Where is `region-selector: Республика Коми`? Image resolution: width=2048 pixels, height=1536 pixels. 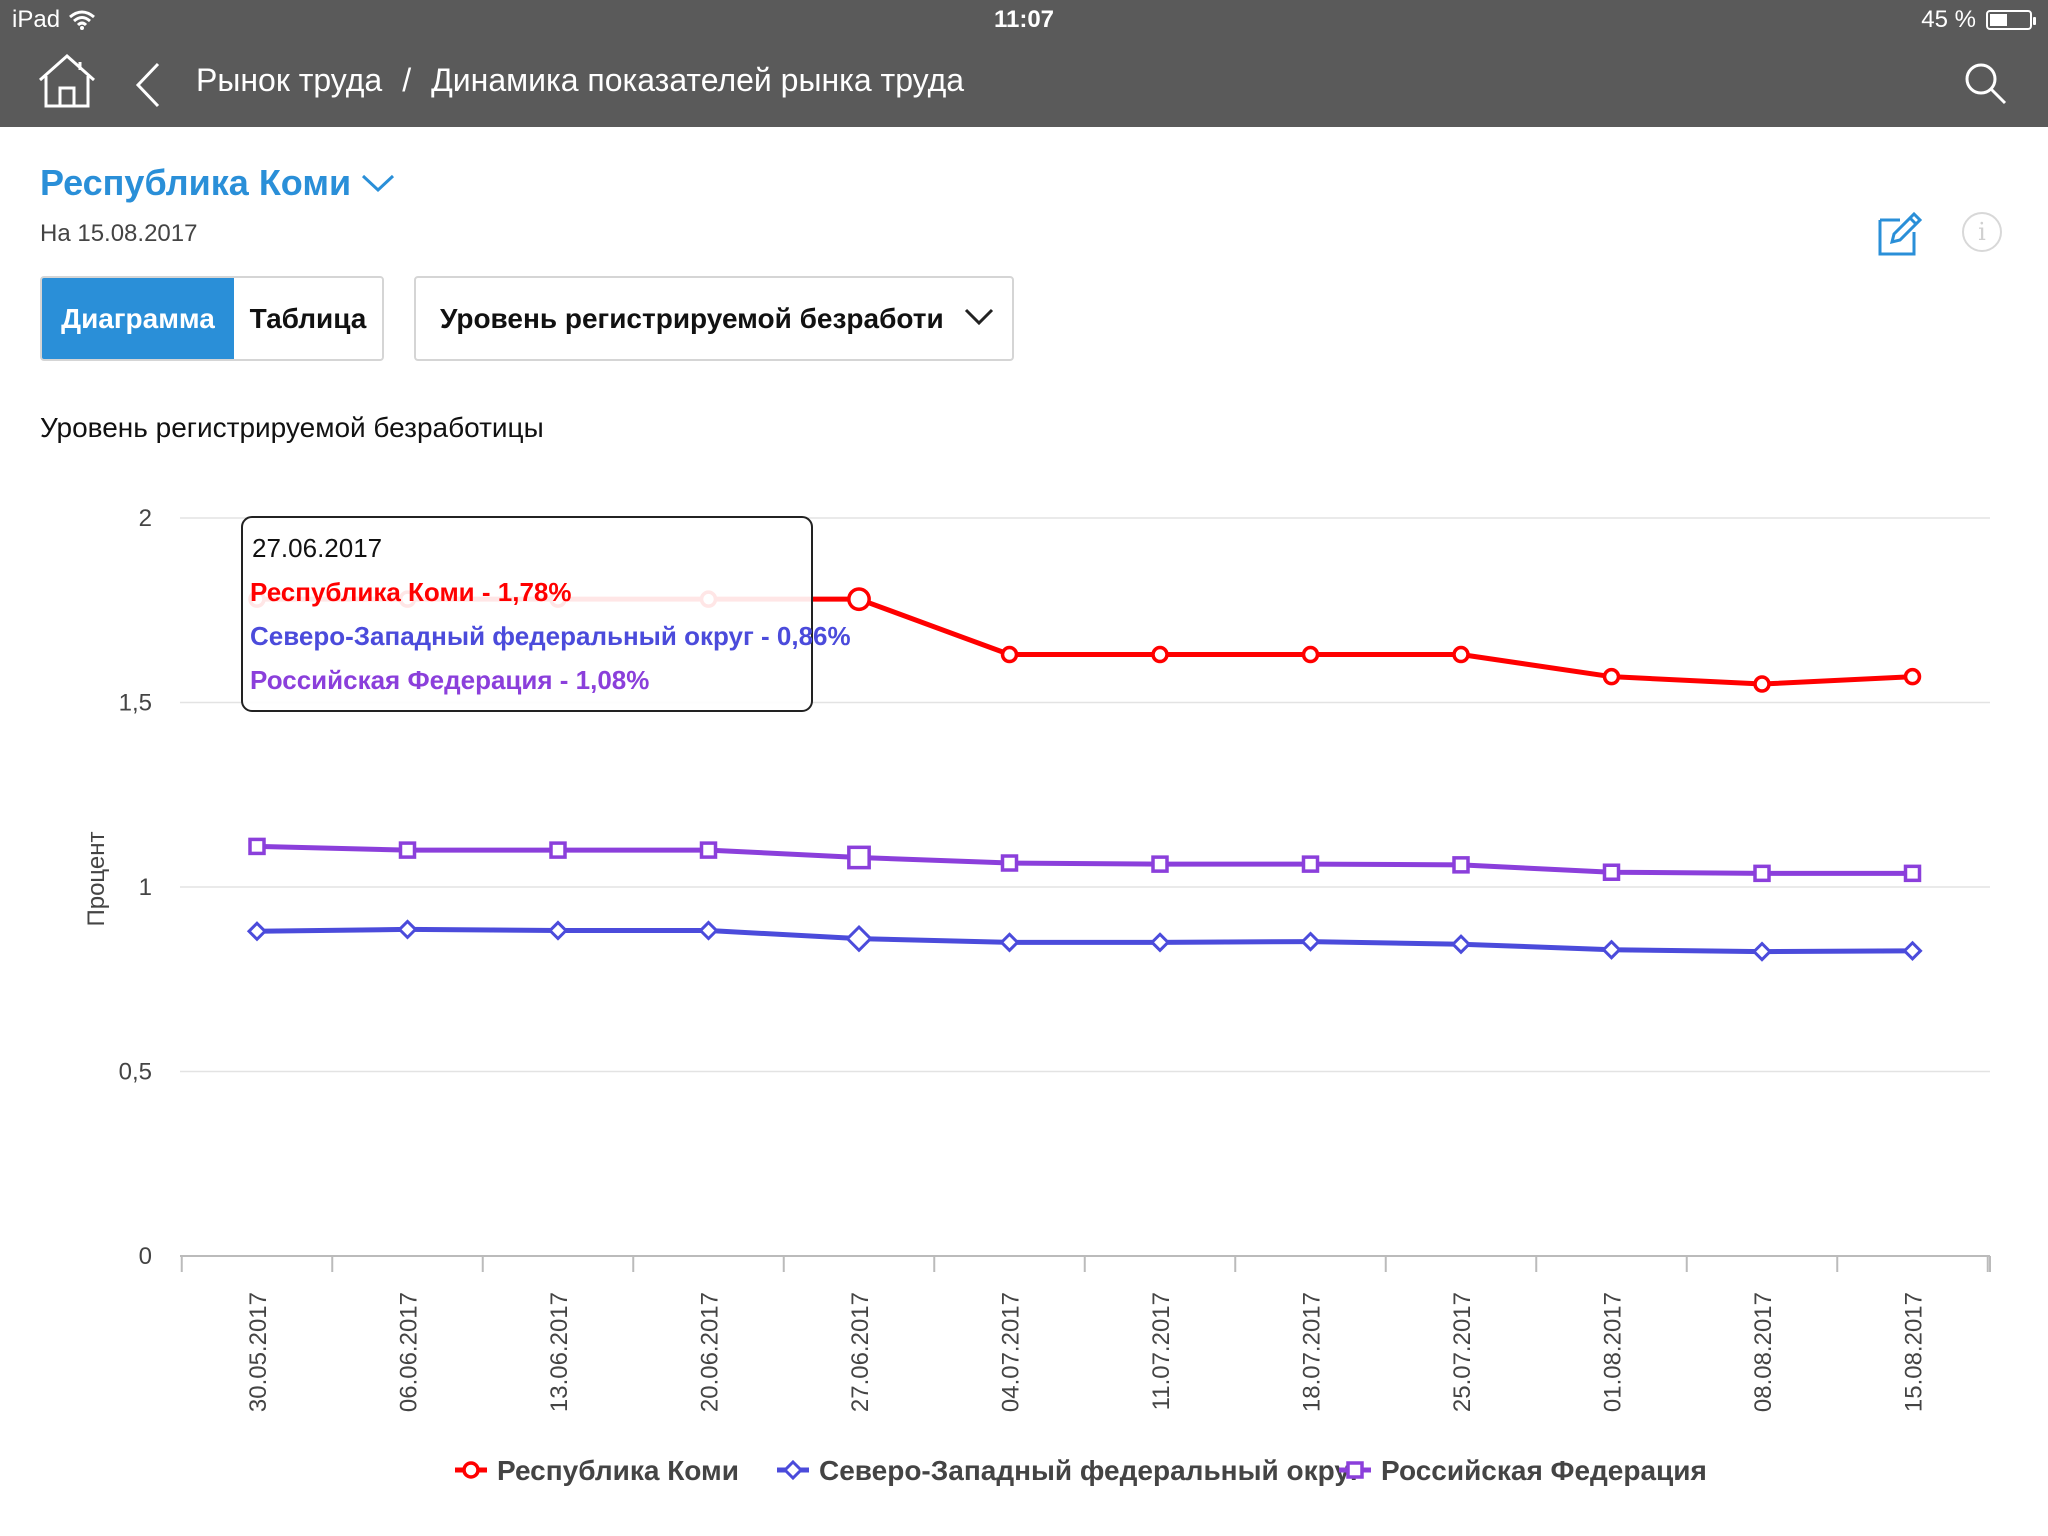
region-selector: Республика Коми is located at coordinates (217, 183).